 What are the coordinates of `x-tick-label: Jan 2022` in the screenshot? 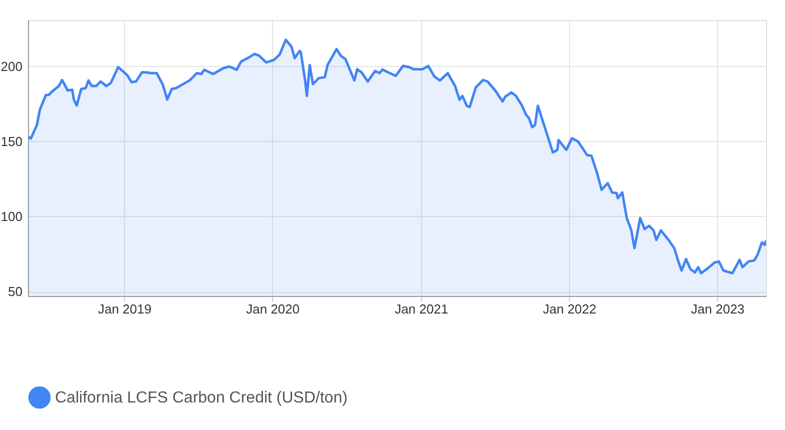 It's located at (569, 309).